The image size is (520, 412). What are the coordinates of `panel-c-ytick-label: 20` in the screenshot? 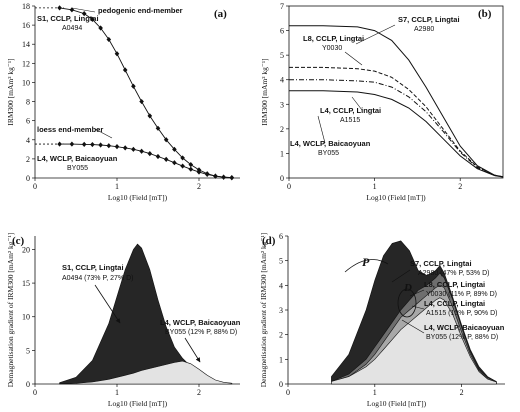 It's located at (26, 249).